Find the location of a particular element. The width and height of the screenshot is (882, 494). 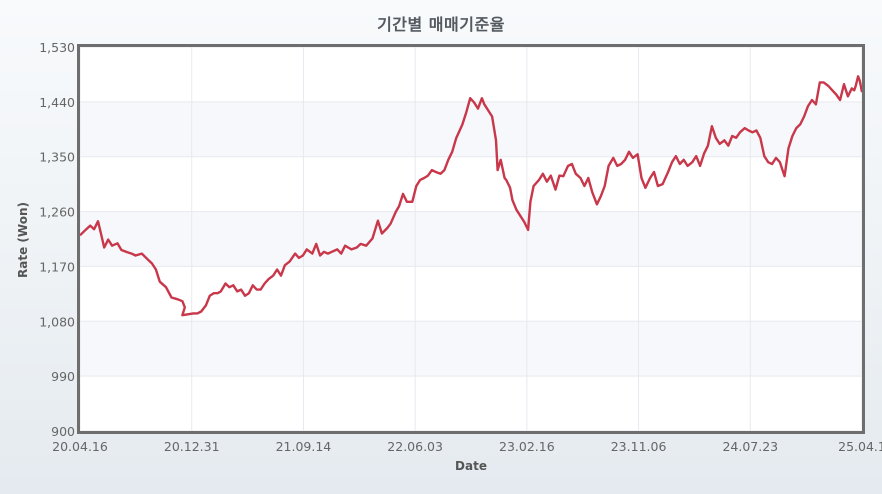

y-tick-label: 1,260 is located at coordinates (57, 212).